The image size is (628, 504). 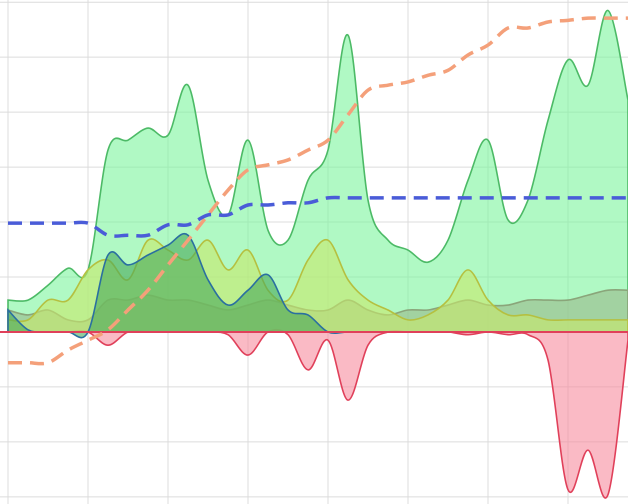 What do you see at coordinates (318, 216) in the screenshot?
I see `line` at bounding box center [318, 216].